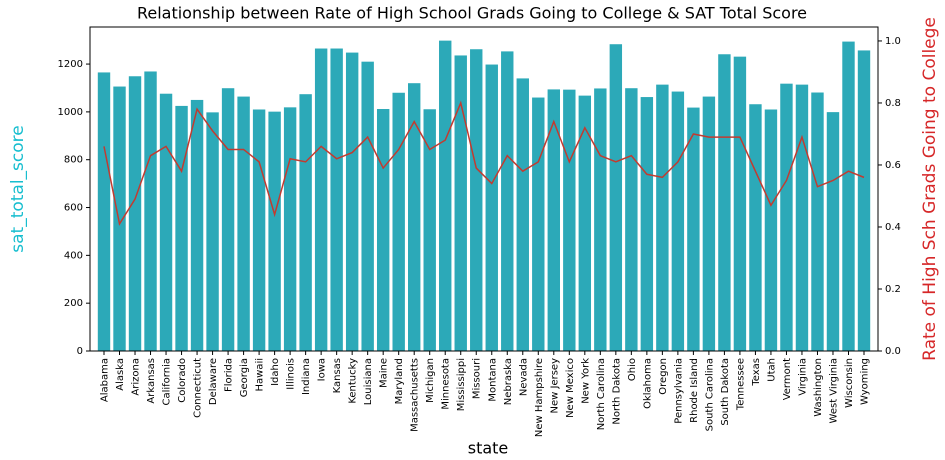 The height and width of the screenshot is (460, 945). I want to click on x-tick-label: New York, so click(585, 381).